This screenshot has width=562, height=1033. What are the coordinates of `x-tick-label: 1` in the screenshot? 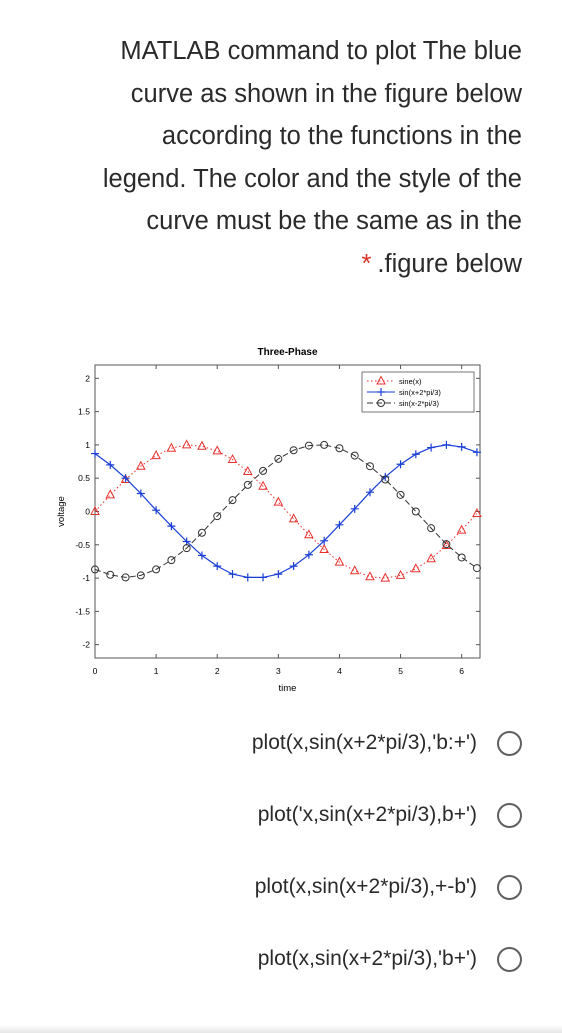 It's located at (156, 671).